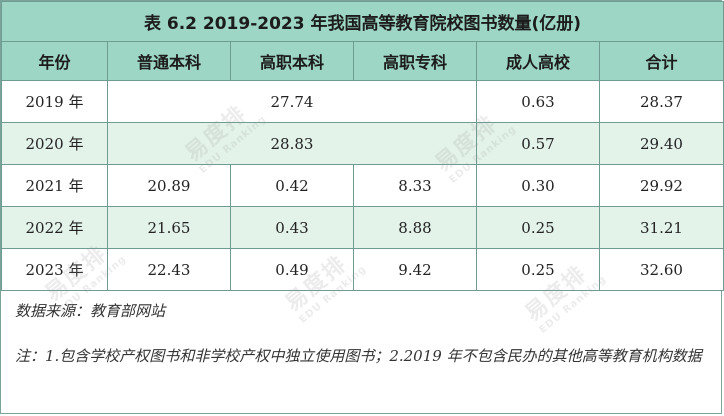 Image resolution: width=724 pixels, height=416 pixels. What do you see at coordinates (415, 61) in the screenshot?
I see `header-voc-college: 高职专科` at bounding box center [415, 61].